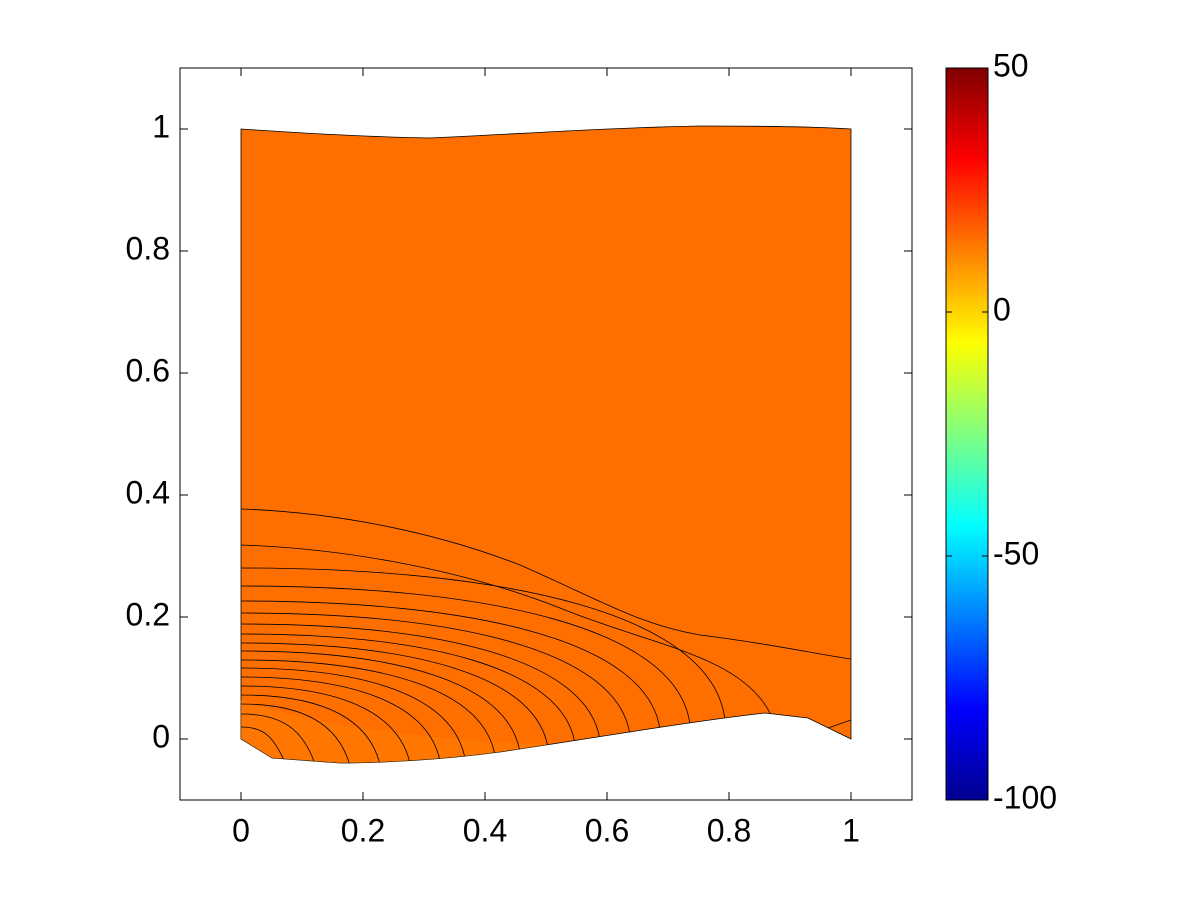  I want to click on x-tick-label: 0.8, so click(729, 830).